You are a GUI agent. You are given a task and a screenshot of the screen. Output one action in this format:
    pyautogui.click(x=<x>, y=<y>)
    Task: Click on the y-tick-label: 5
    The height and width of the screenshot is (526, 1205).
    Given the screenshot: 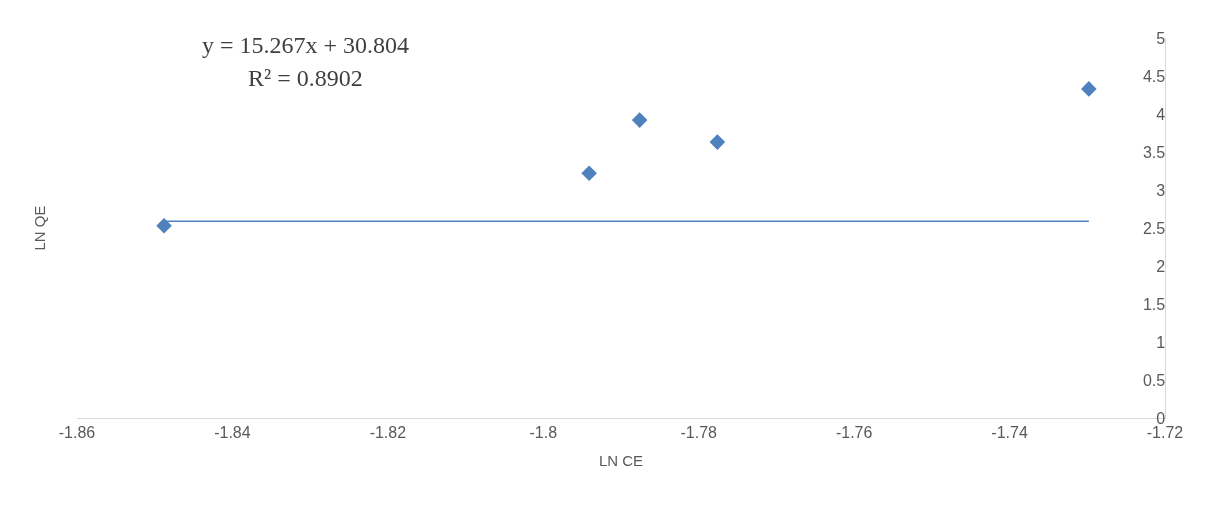 What is the action you would take?
    pyautogui.click(x=1161, y=38)
    